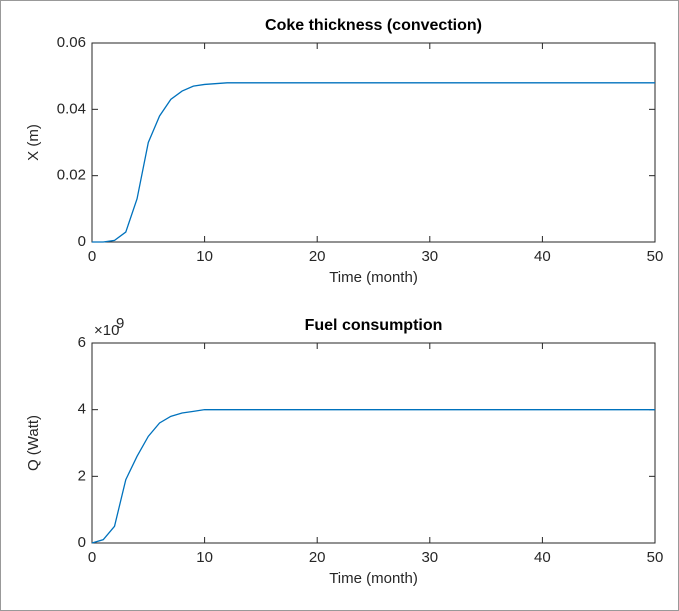  I want to click on y-scale-label: ×10, so click(106, 330).